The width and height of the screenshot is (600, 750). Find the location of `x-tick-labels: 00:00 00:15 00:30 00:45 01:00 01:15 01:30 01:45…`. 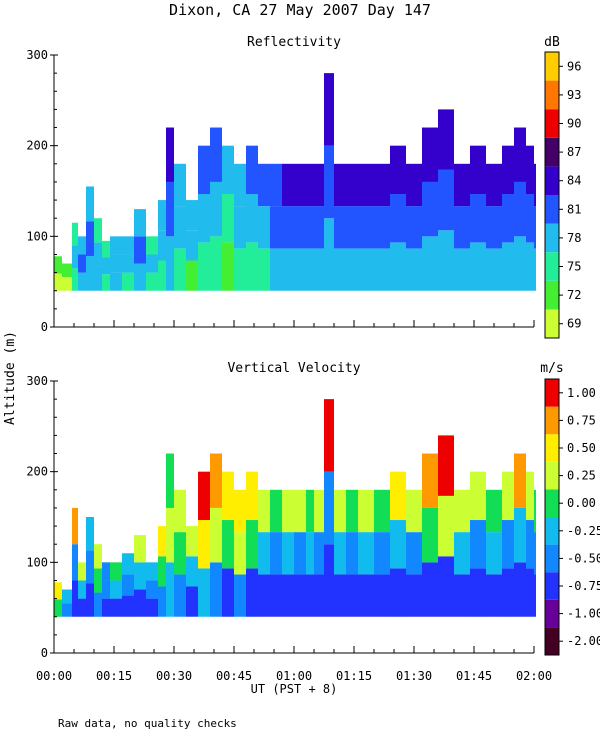

x-tick-labels: 00:00 00:15 00:30 00:45 01:00 01:15 01:30 01:45… is located at coordinates (294, 676).